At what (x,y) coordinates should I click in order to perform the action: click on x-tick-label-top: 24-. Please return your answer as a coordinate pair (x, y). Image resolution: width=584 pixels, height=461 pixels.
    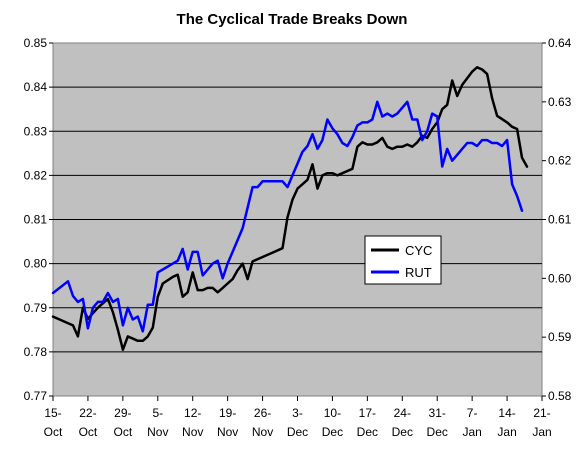
    Looking at the image, I should click on (402, 413).